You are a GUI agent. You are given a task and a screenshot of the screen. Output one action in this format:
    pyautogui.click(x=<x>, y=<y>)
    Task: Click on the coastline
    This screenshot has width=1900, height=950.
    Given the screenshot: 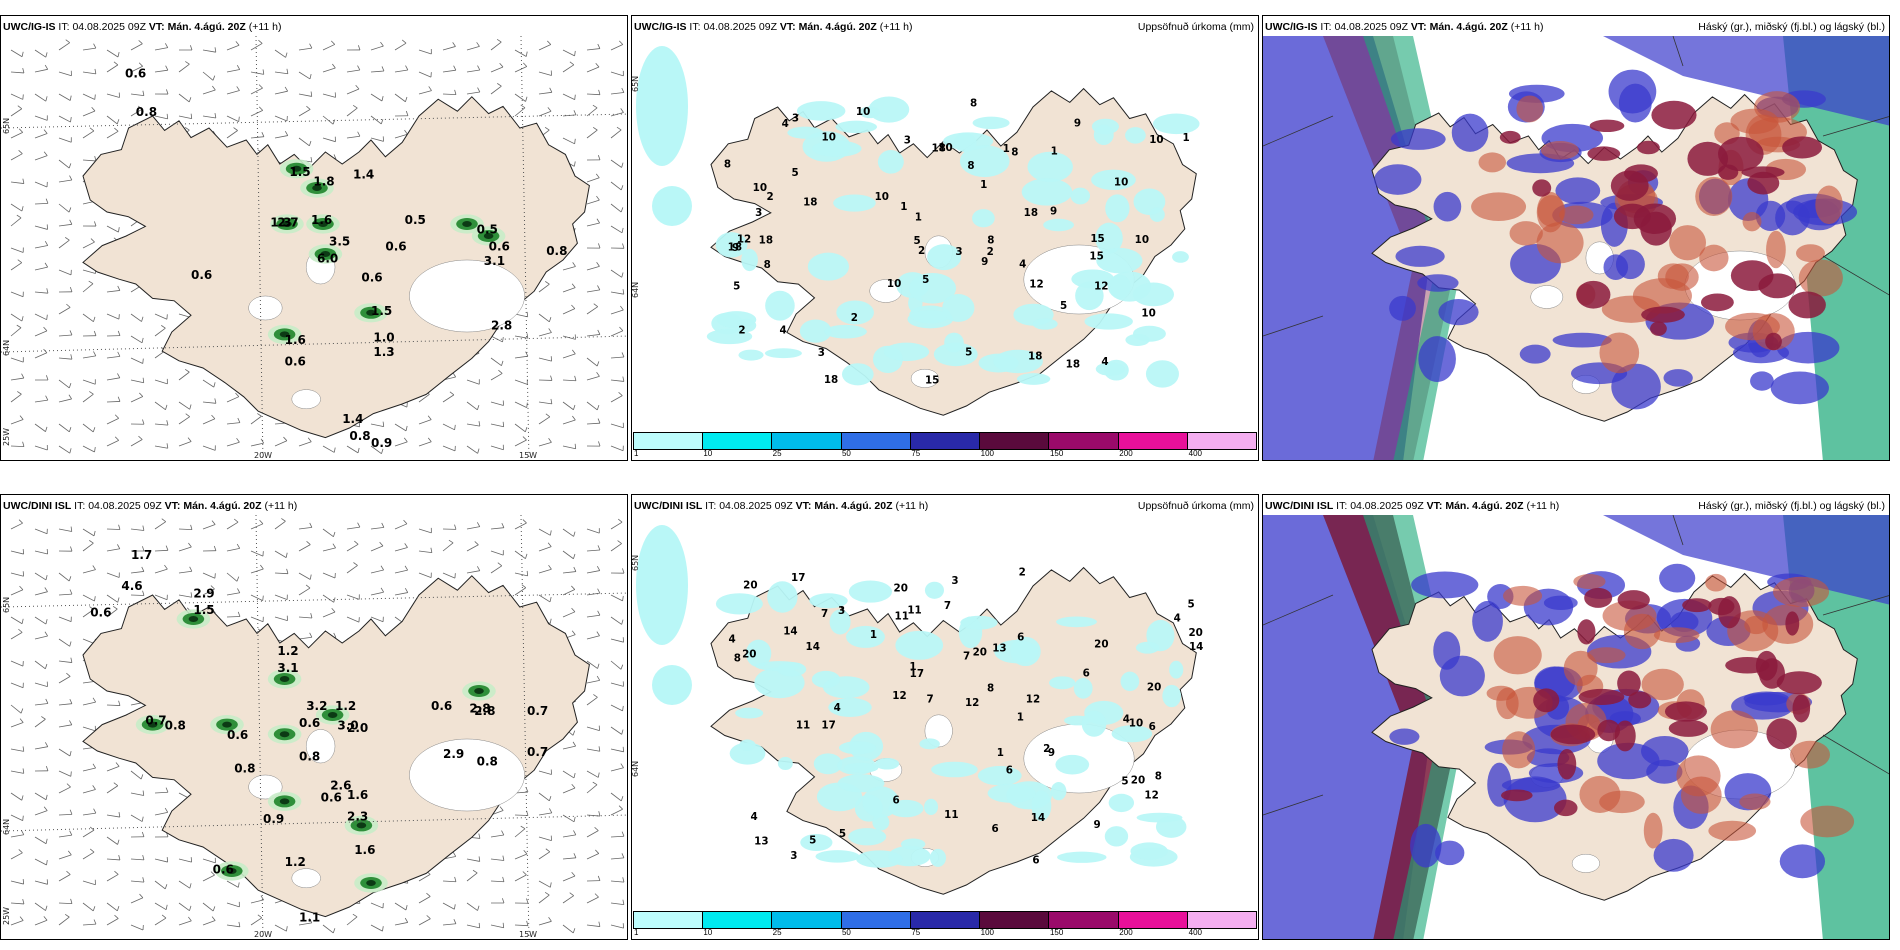 What is the action you would take?
    pyautogui.click(x=336, y=267)
    